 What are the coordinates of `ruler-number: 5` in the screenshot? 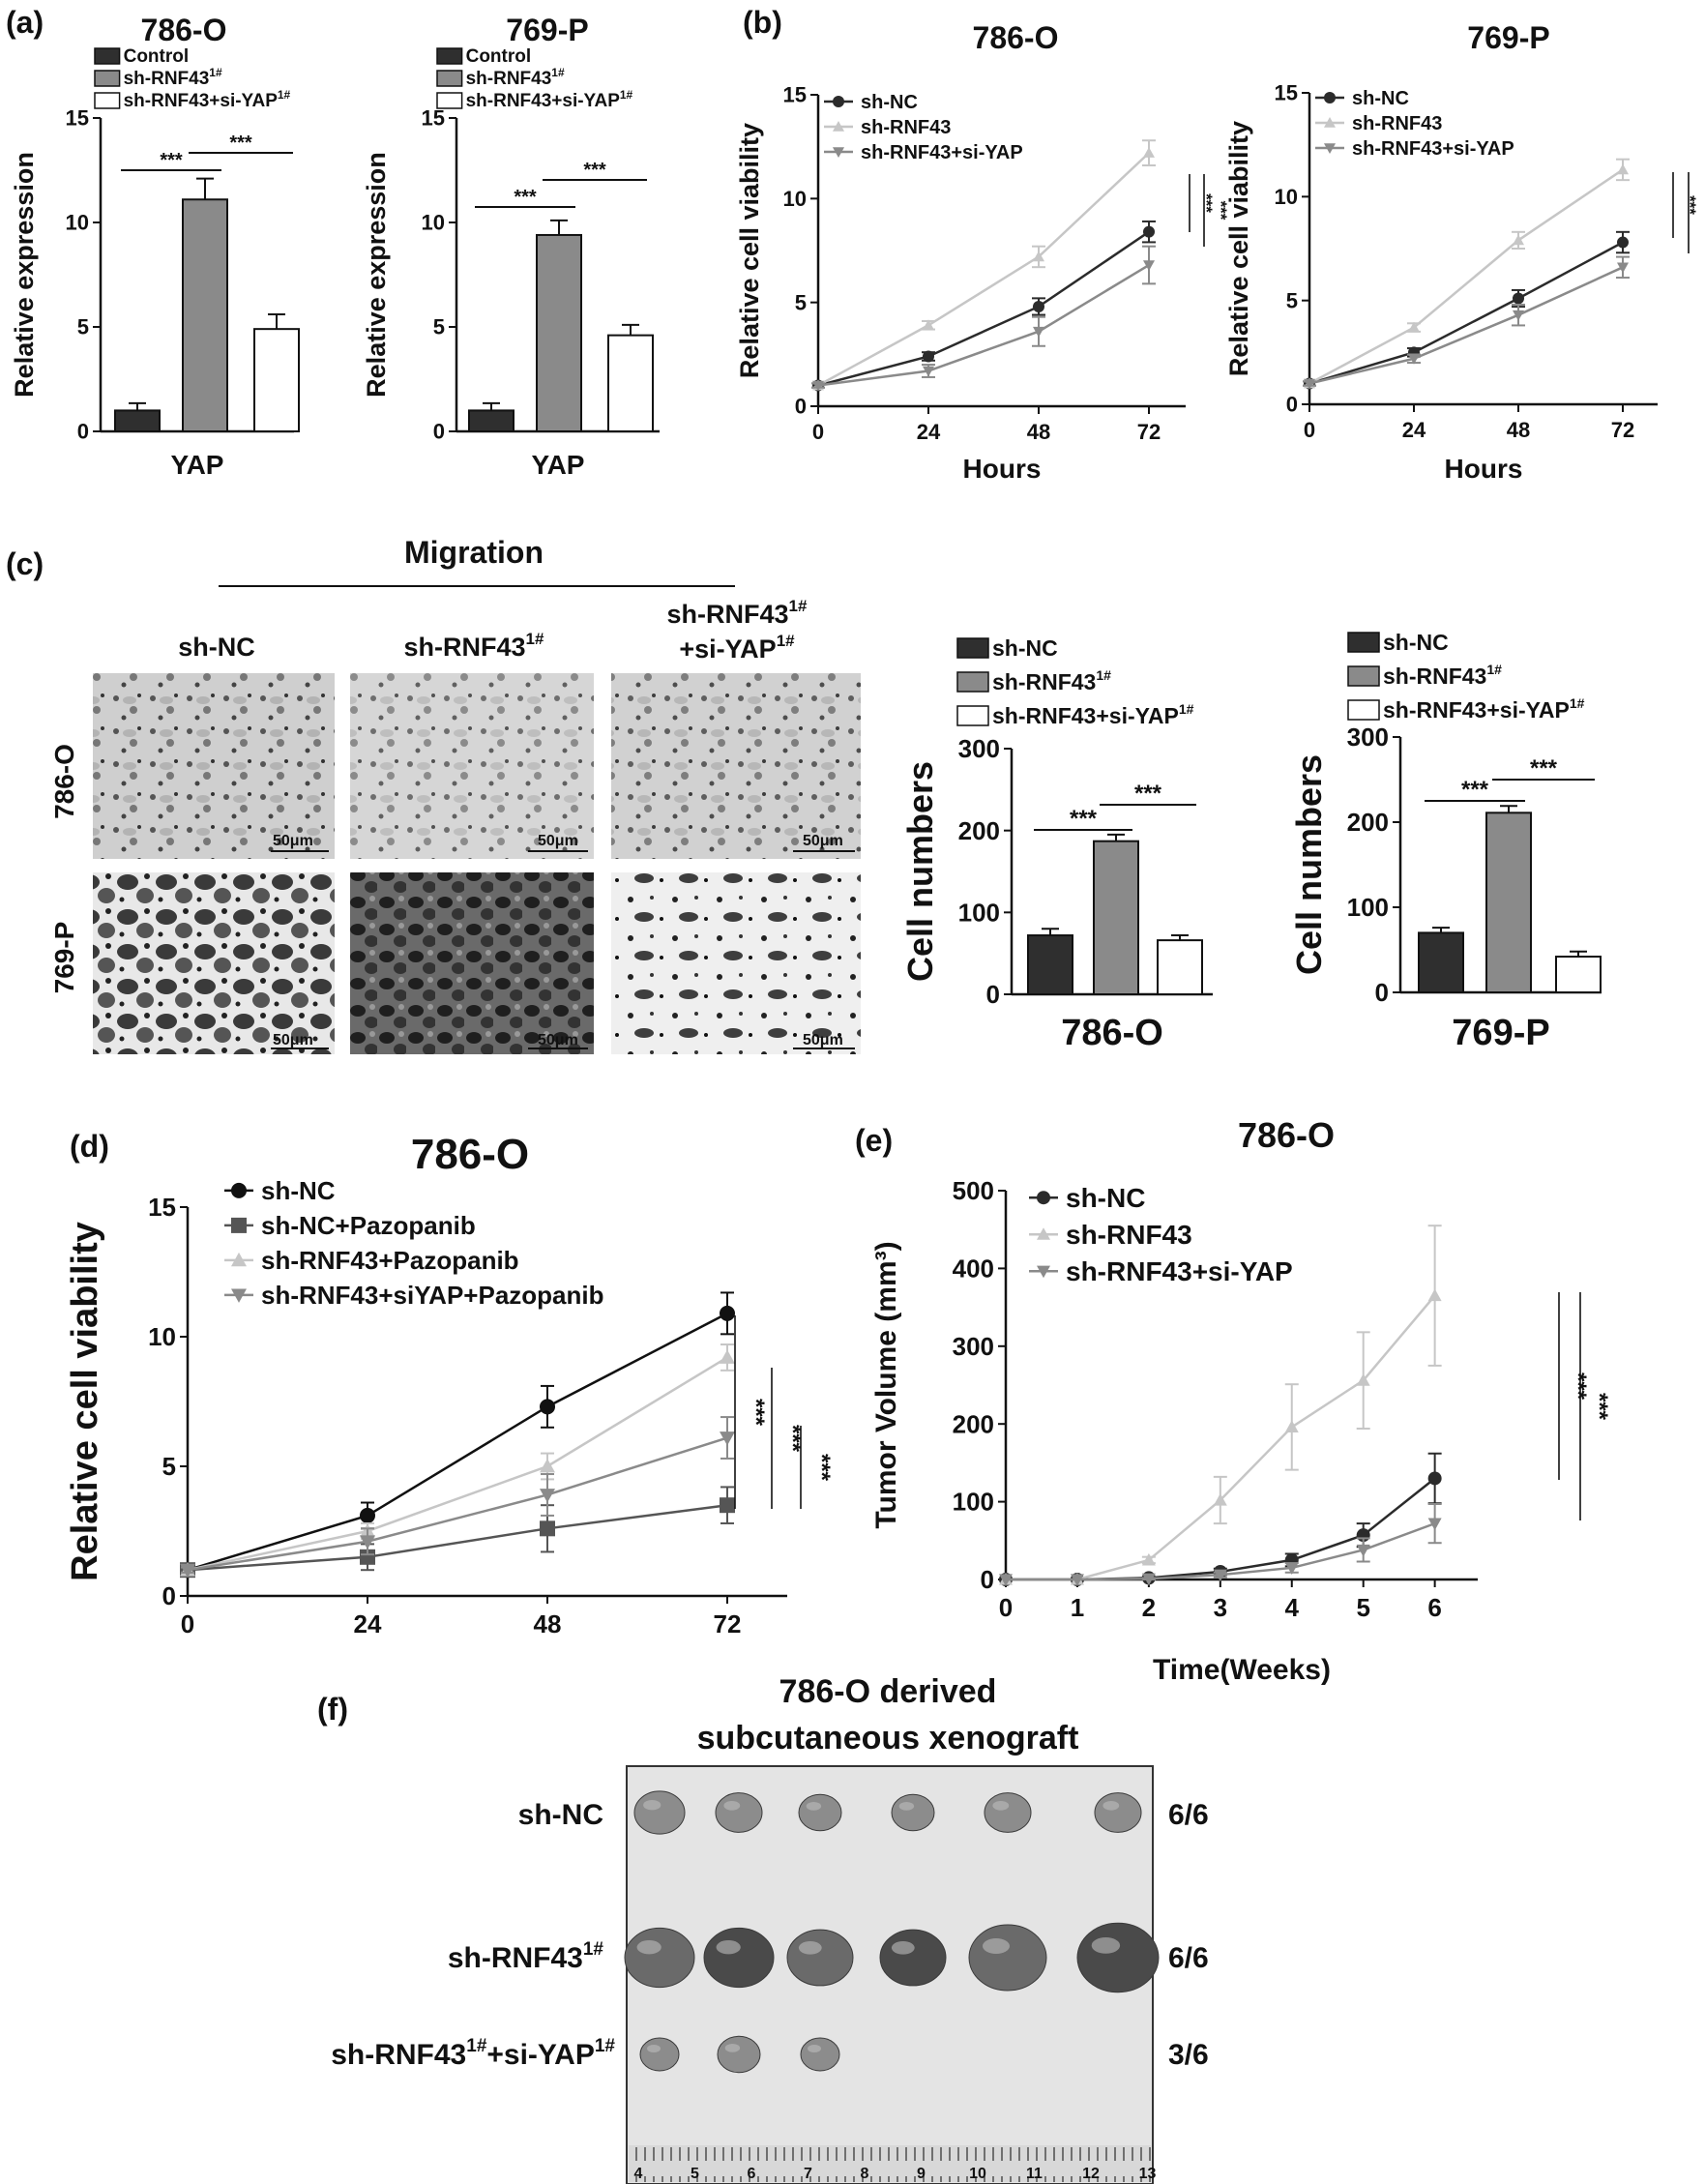 It's located at (695, 2174).